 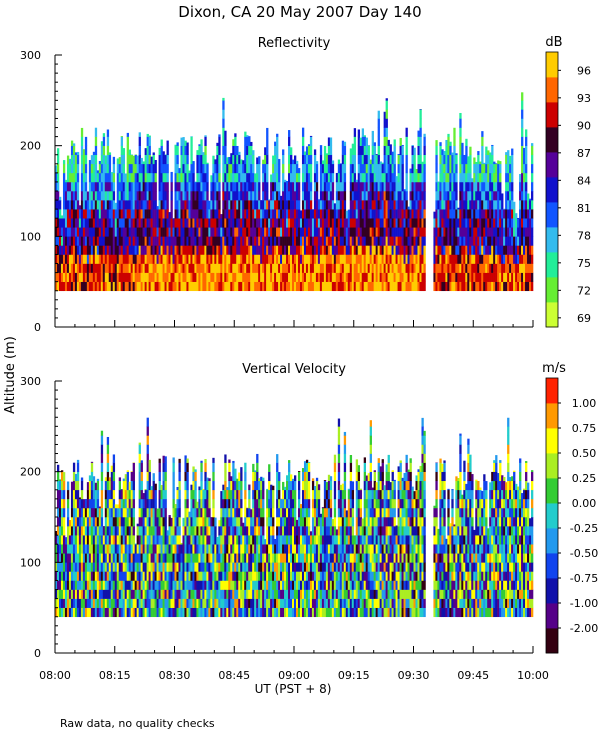 I want to click on y-tick-label: 100, so click(x=30, y=236).